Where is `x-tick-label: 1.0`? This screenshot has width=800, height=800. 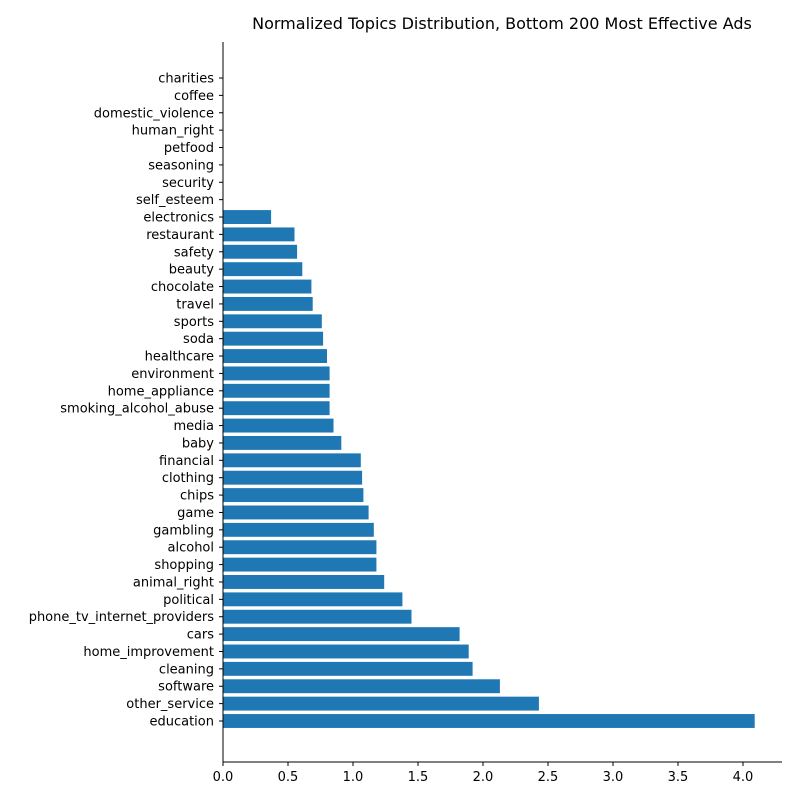 x-tick-label: 1.0 is located at coordinates (353, 777).